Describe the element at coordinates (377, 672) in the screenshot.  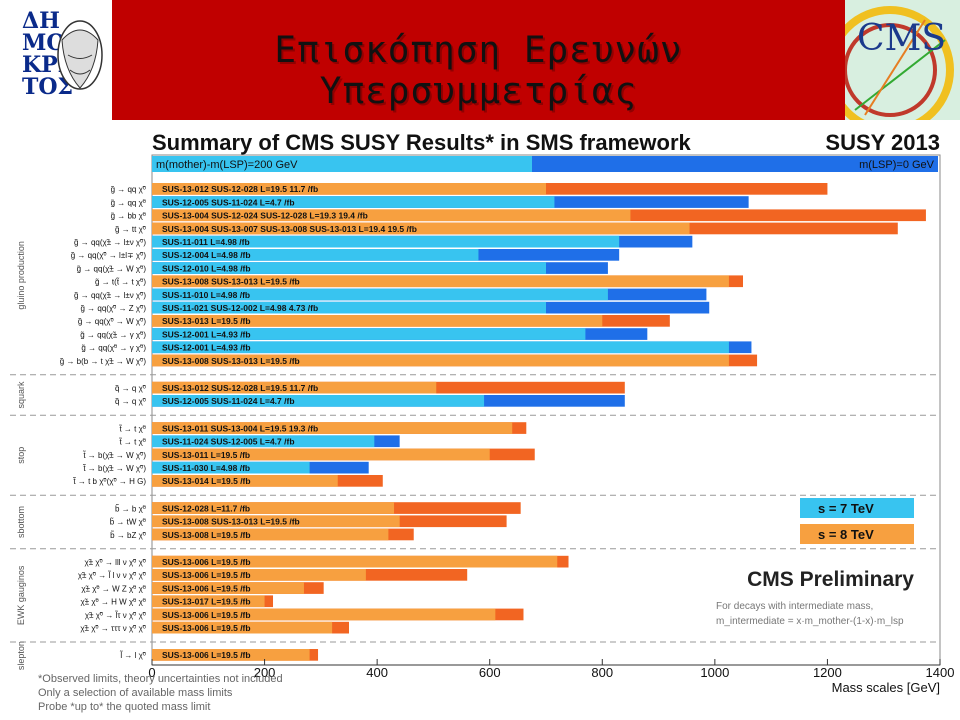
I see `x-tick-label: 400` at that location.